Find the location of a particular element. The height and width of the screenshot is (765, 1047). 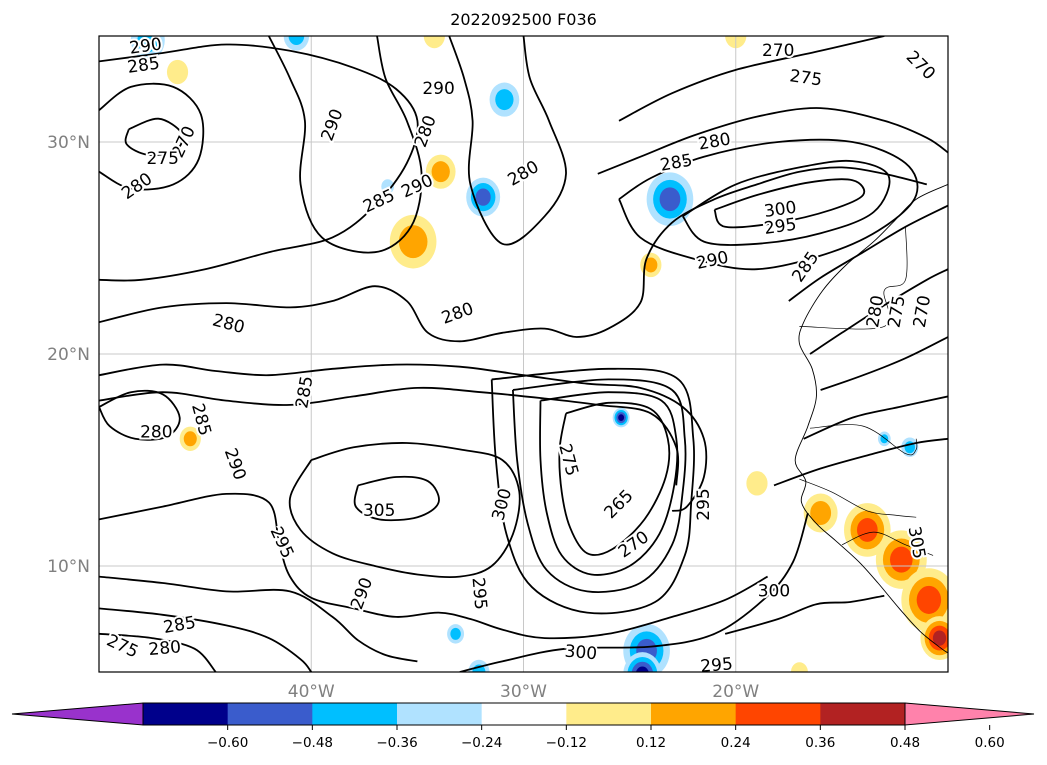

contour-label: 305 is located at coordinates (379, 511).